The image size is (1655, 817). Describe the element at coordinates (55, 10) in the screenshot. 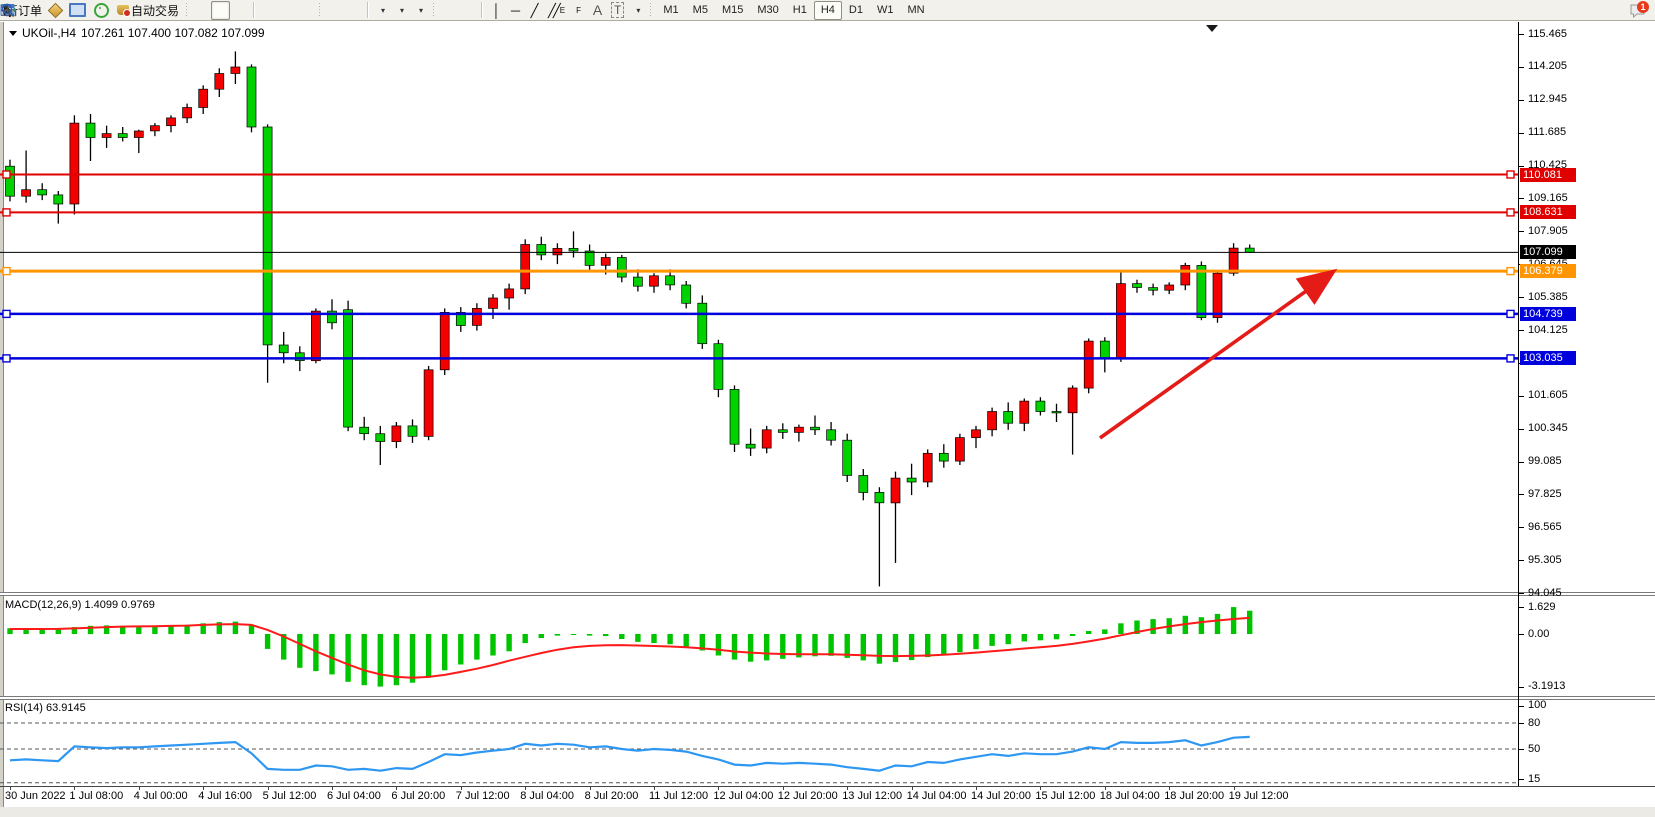

I see `market-watch-button` at that location.